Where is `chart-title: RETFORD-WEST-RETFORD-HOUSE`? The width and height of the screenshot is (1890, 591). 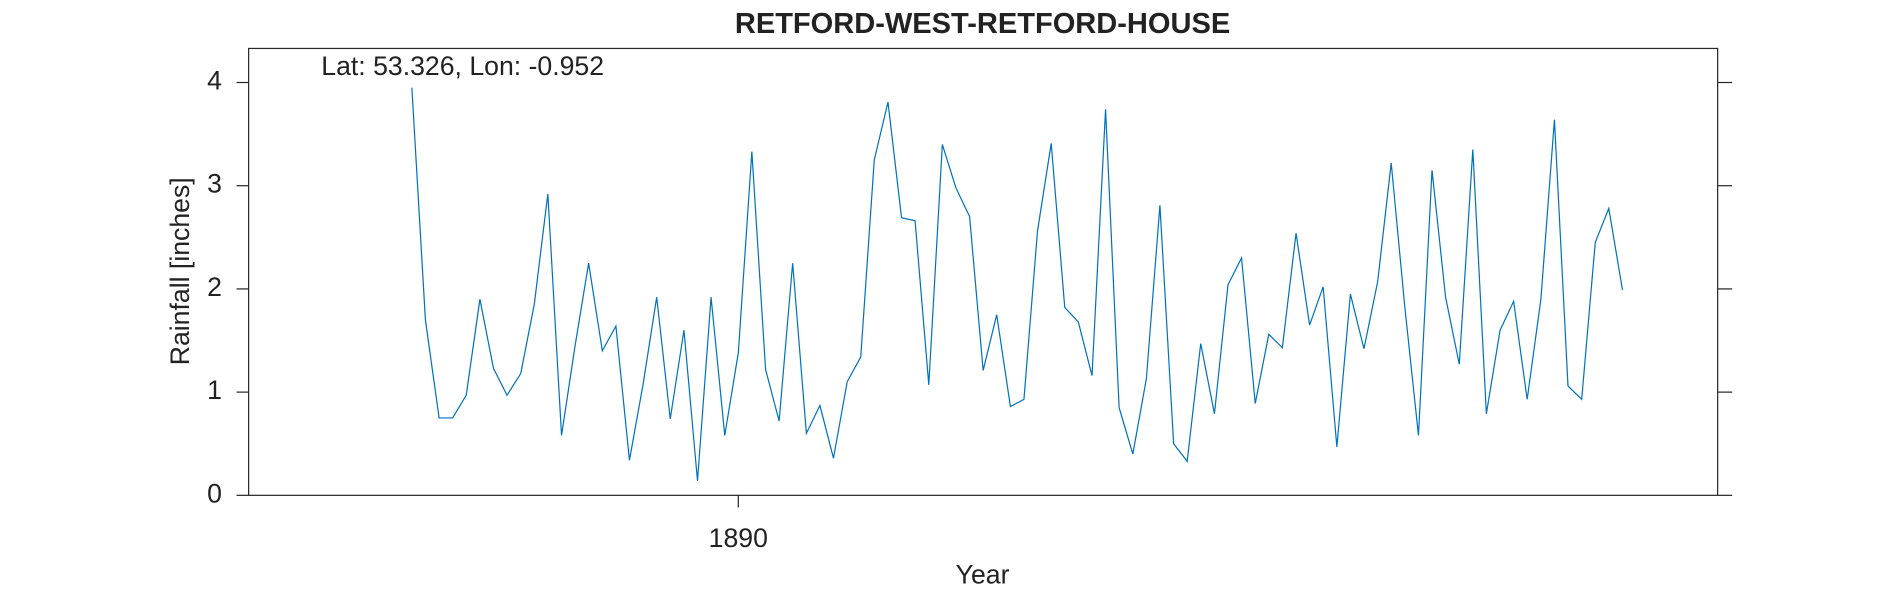 chart-title: RETFORD-WEST-RETFORD-HOUSE is located at coordinates (982, 24).